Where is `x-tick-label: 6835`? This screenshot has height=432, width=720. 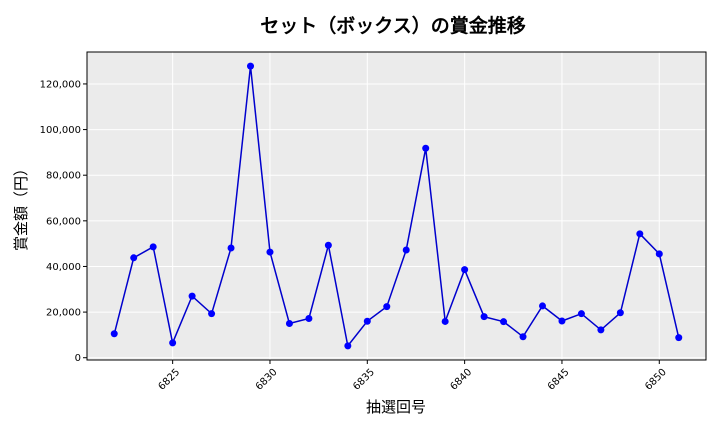 x-tick-label: 6835 is located at coordinates (364, 380).